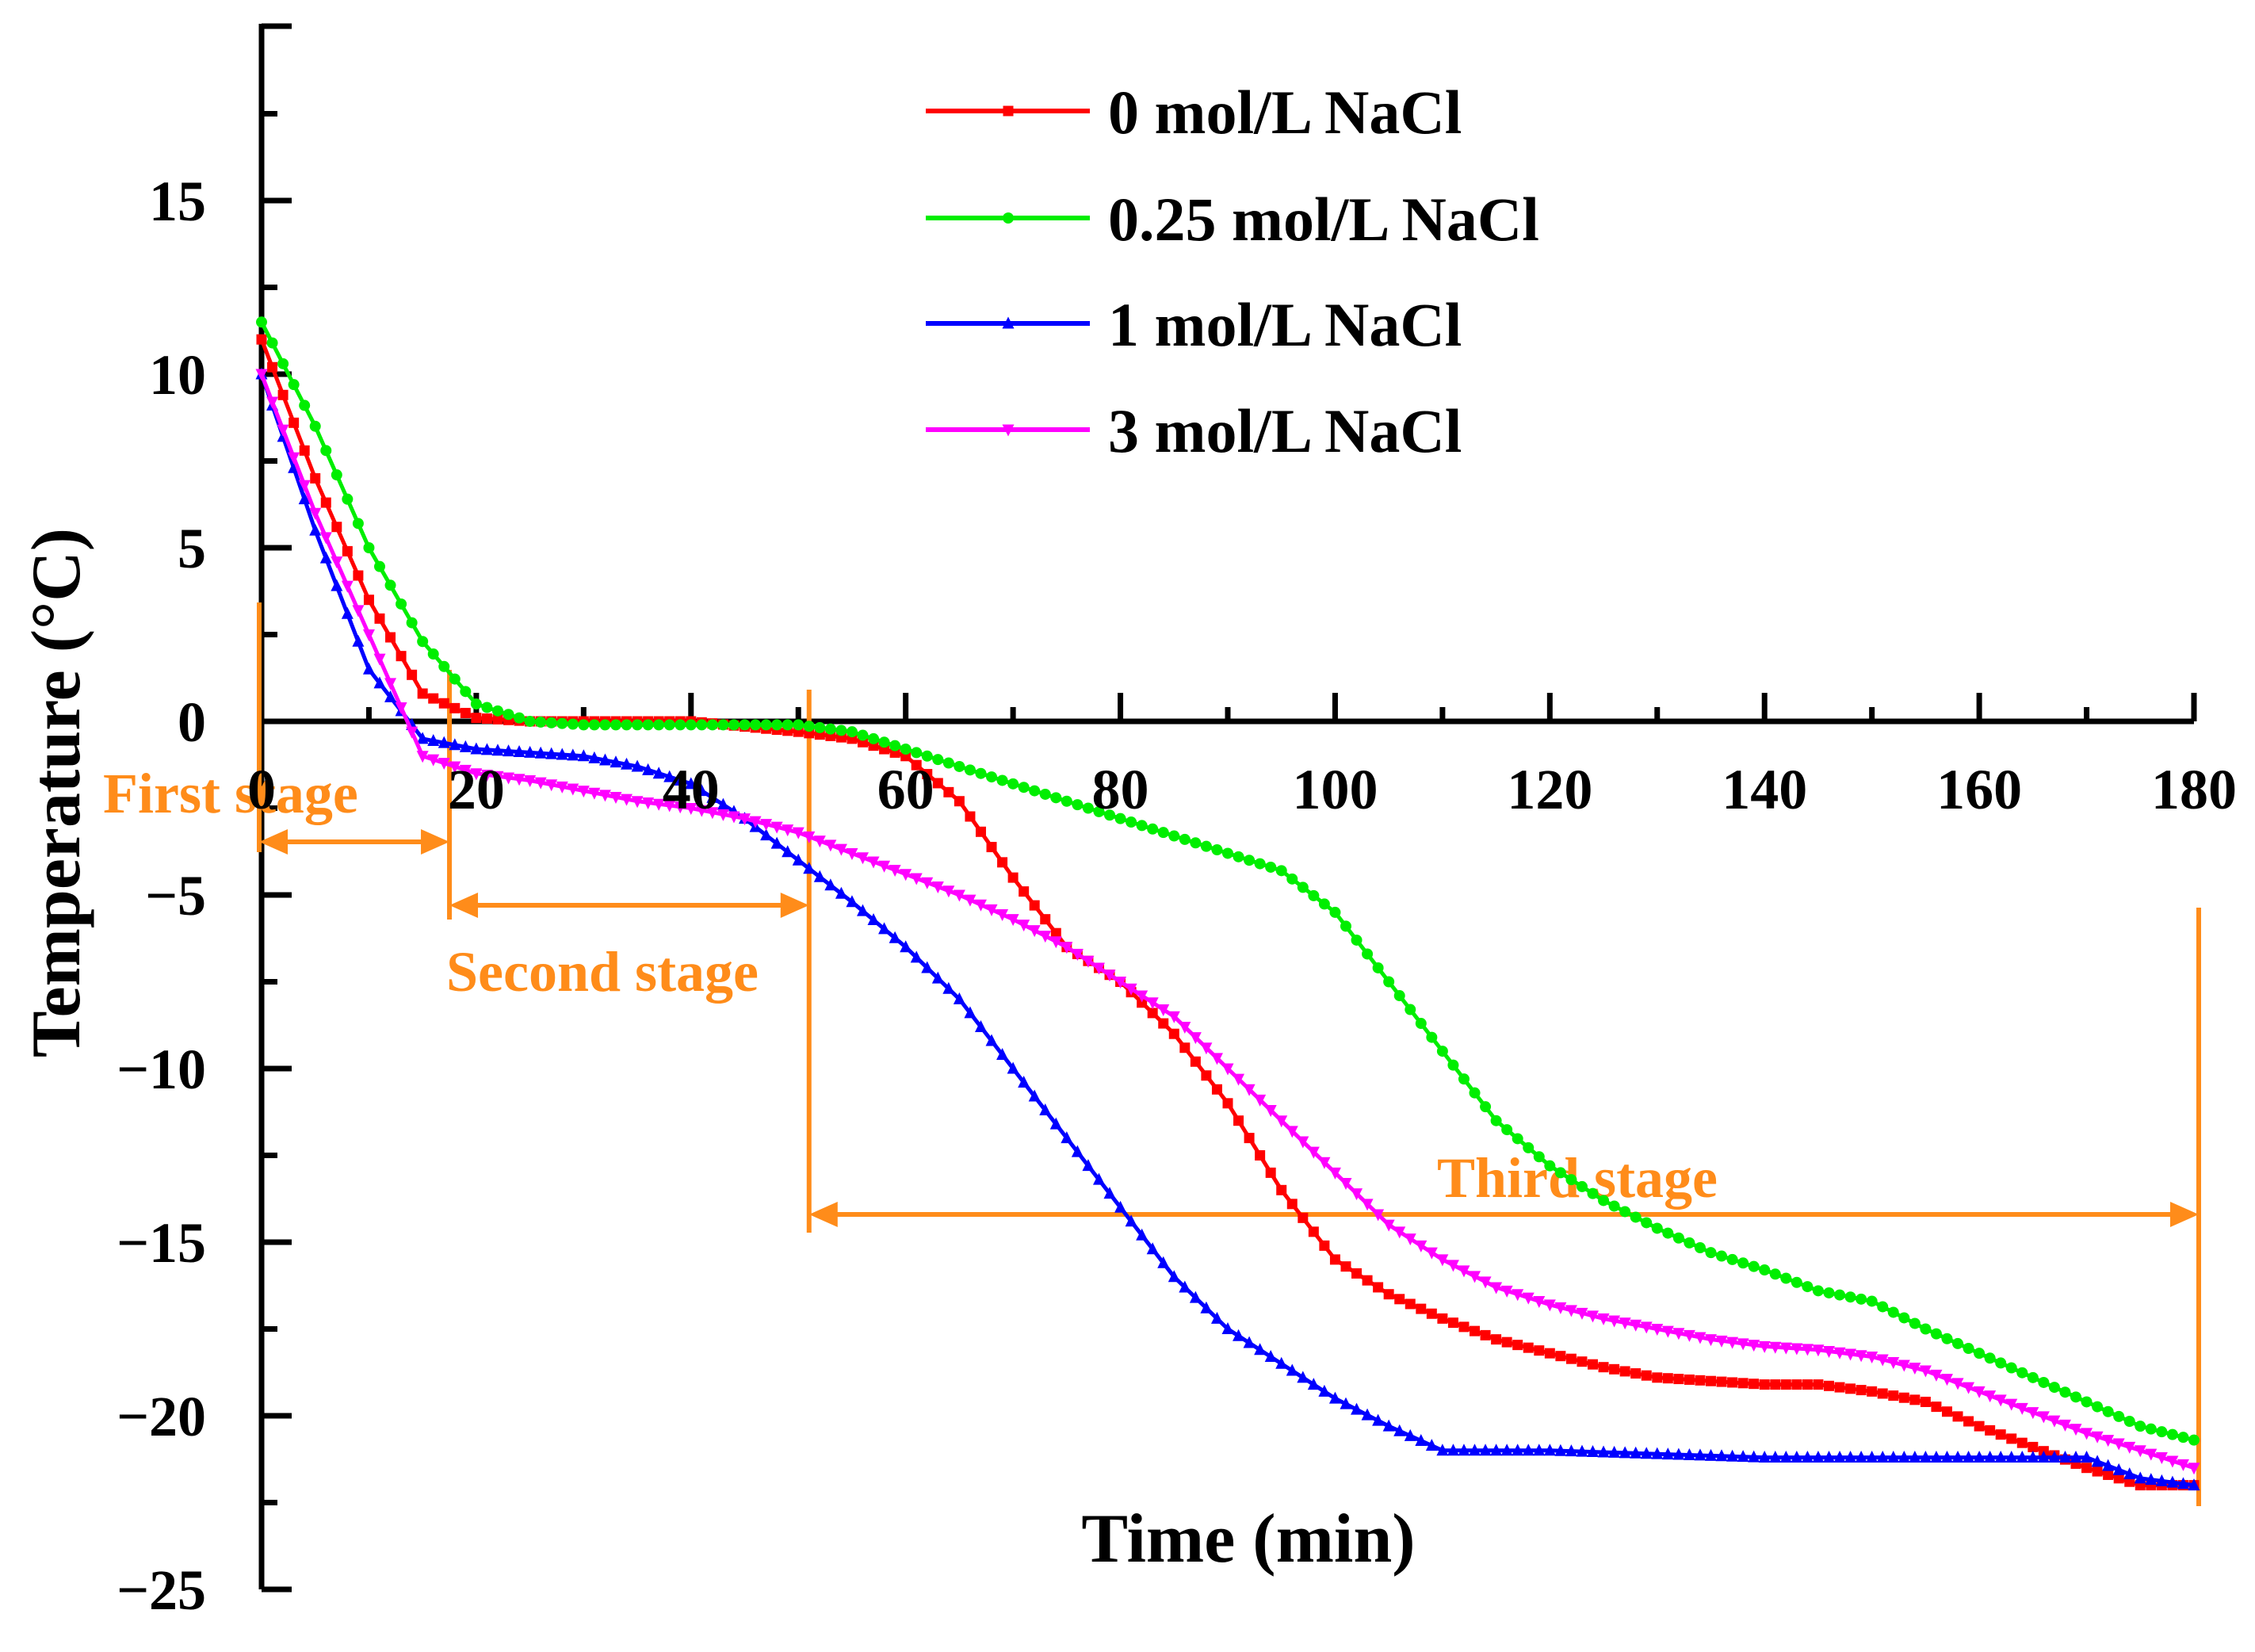  What do you see at coordinates (1285, 325) in the screenshot?
I see `legend-label: 1 mol/L NaCl` at bounding box center [1285, 325].